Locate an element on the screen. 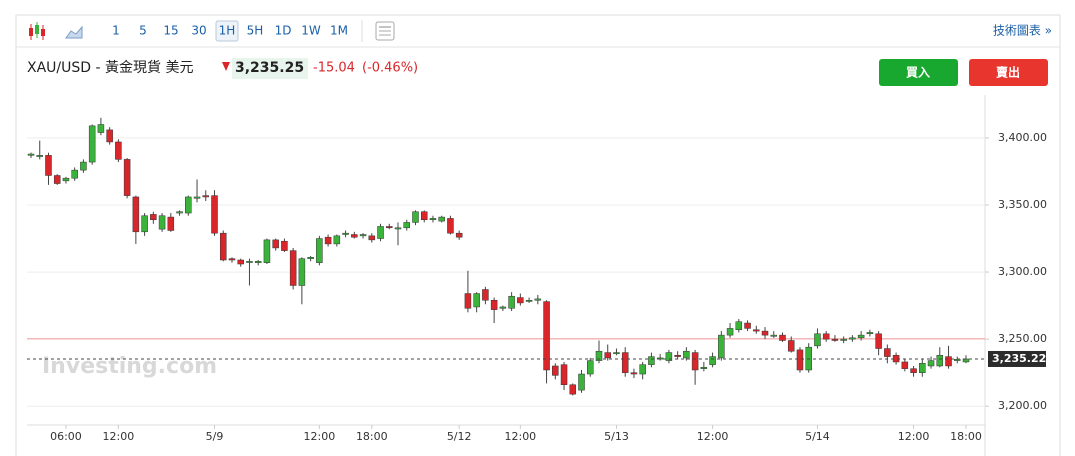 The image size is (1075, 456). y-tick-label: 3,300.00 is located at coordinates (1022, 271).